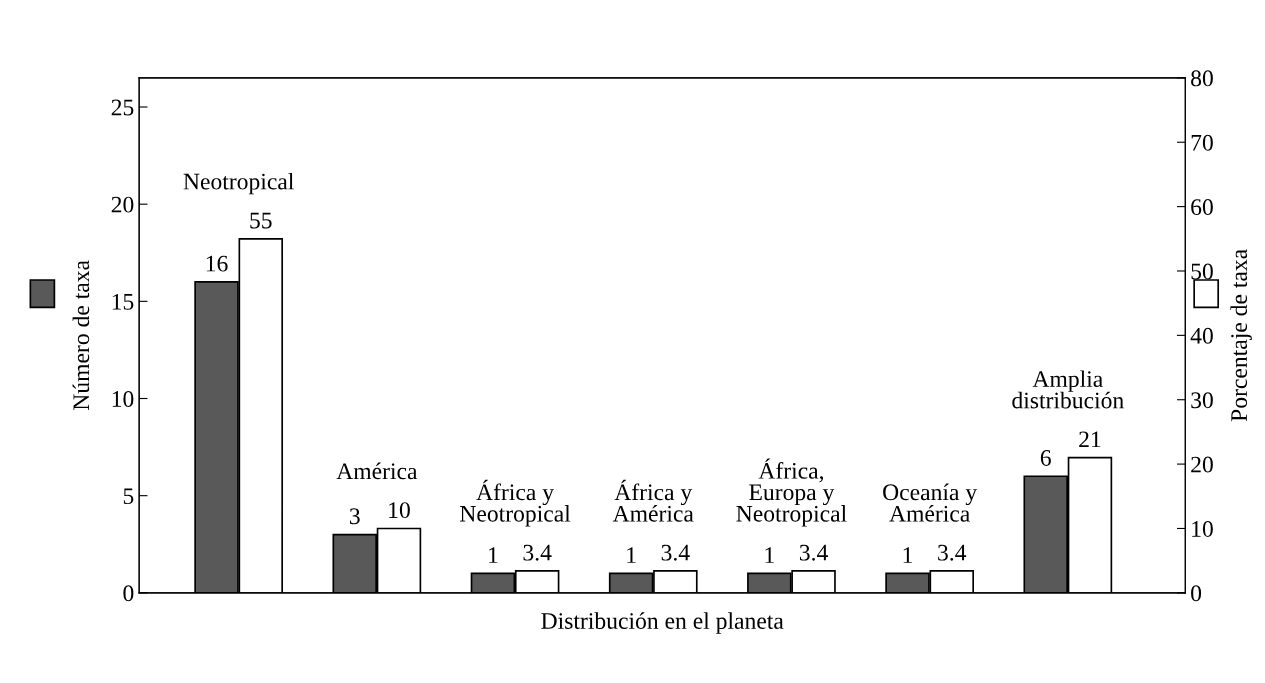  What do you see at coordinates (377, 471) in the screenshot?
I see `x-tick-label: América` at bounding box center [377, 471].